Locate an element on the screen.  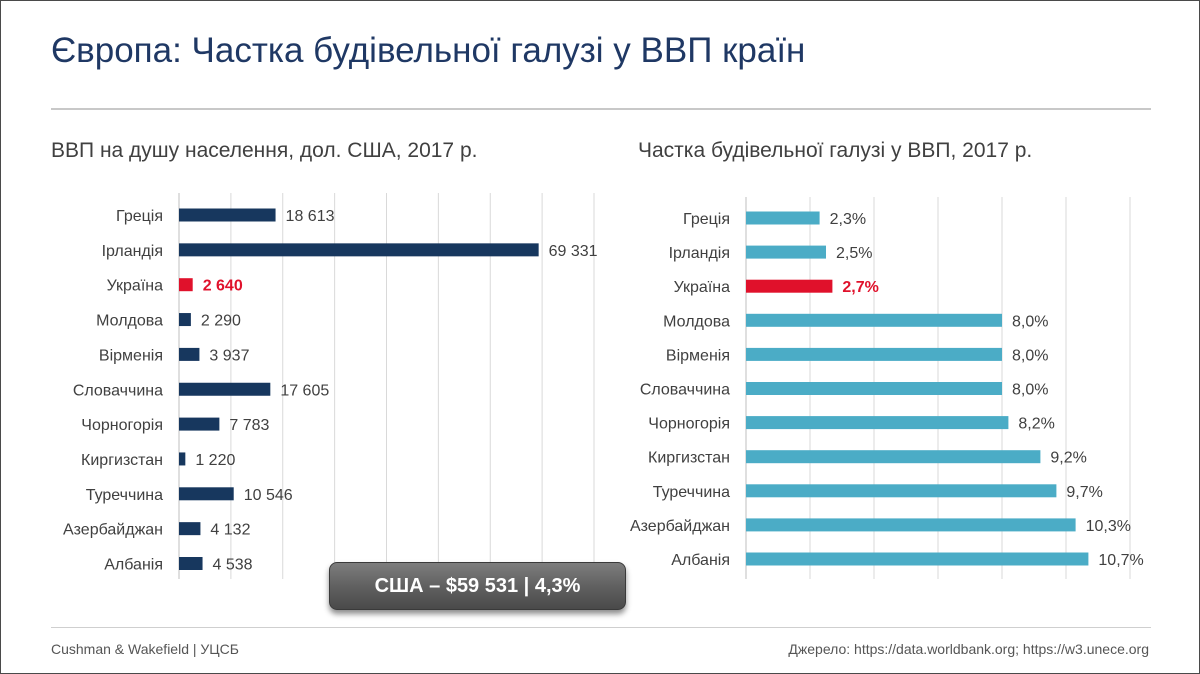
data-label: 8,2% is located at coordinates (1036, 424).